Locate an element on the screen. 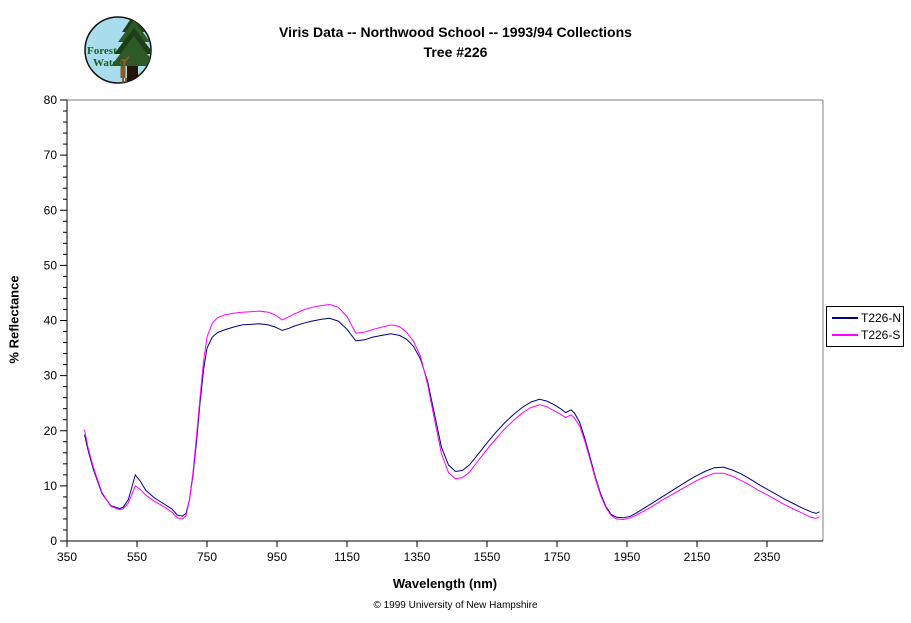 The image size is (911, 623). x-tick-label: 1150 is located at coordinates (347, 557).